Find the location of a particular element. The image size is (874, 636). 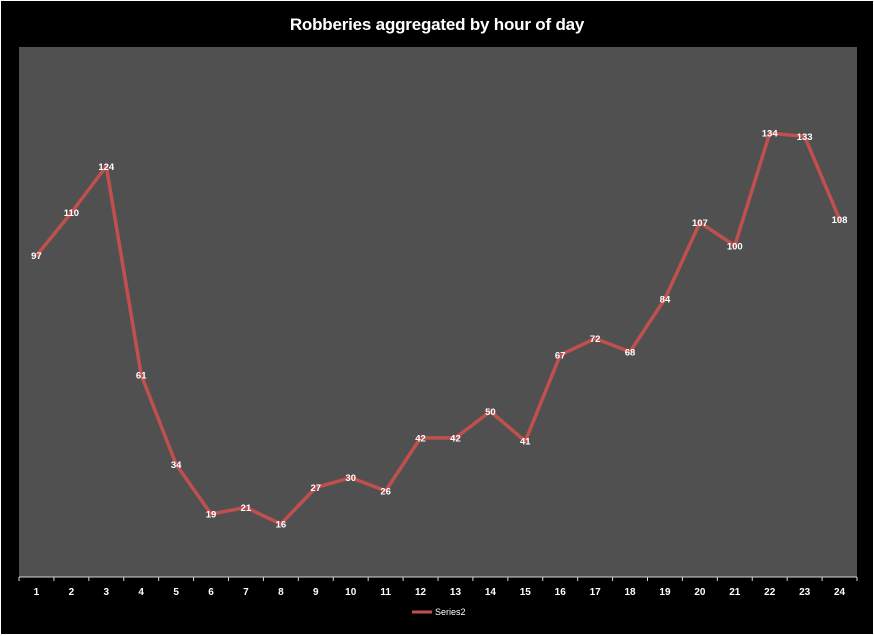

data-label: 72 is located at coordinates (595, 339).